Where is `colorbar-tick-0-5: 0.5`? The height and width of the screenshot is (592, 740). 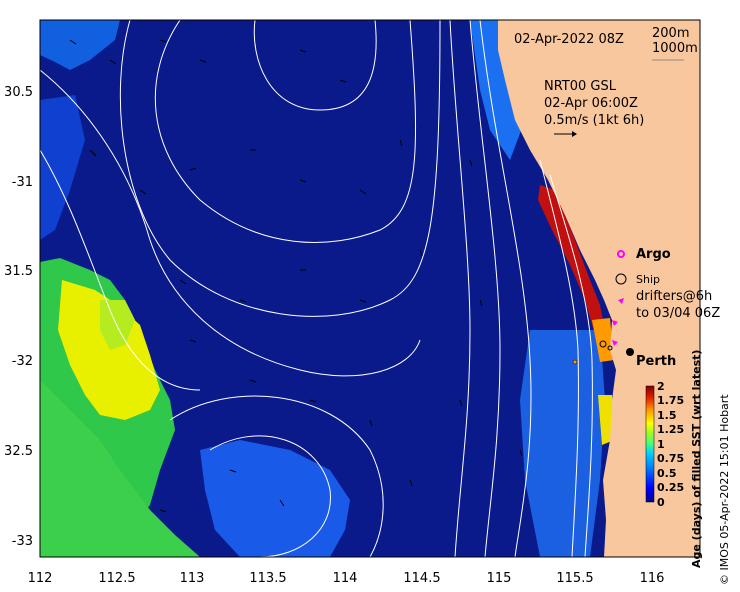
colorbar-tick-0-5: 0.5 is located at coordinates (667, 473).